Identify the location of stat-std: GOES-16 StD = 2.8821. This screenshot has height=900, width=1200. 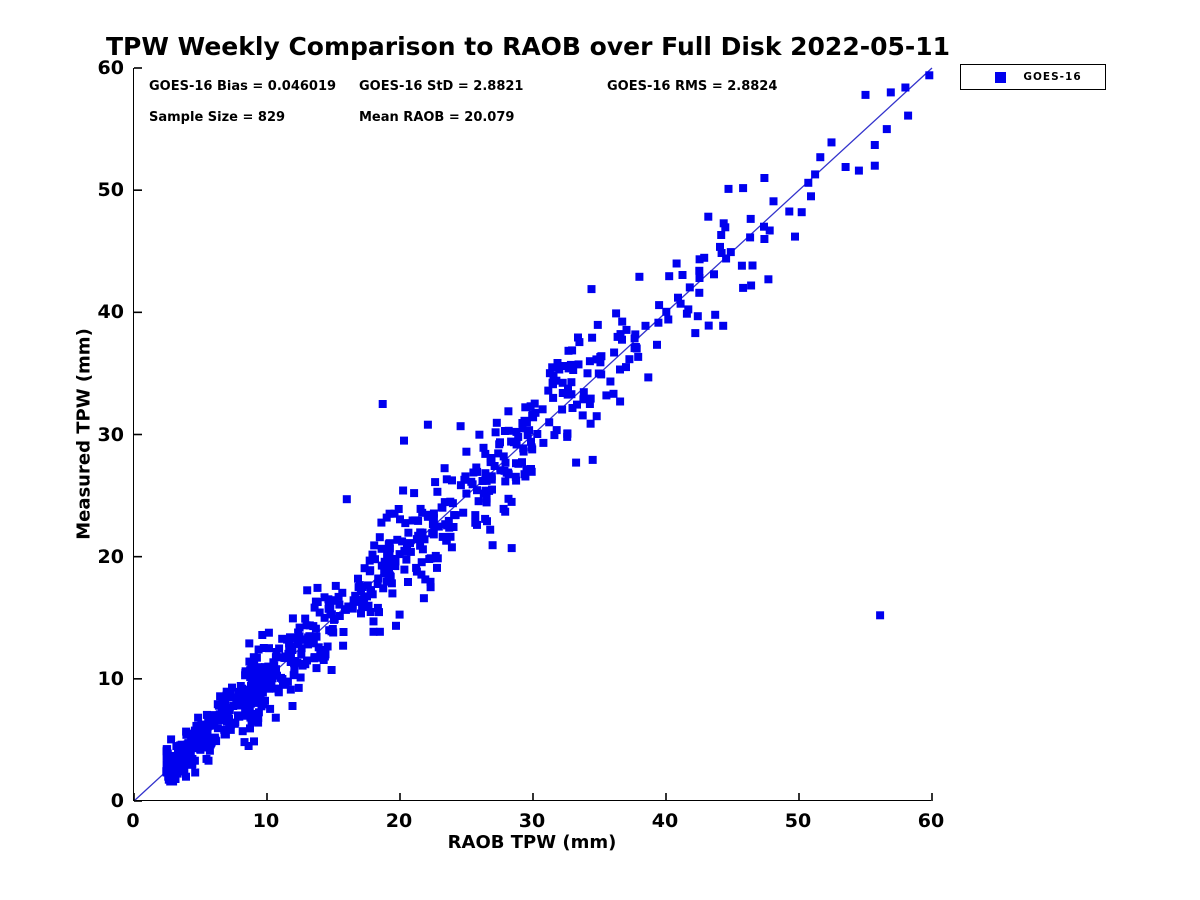
(441, 86).